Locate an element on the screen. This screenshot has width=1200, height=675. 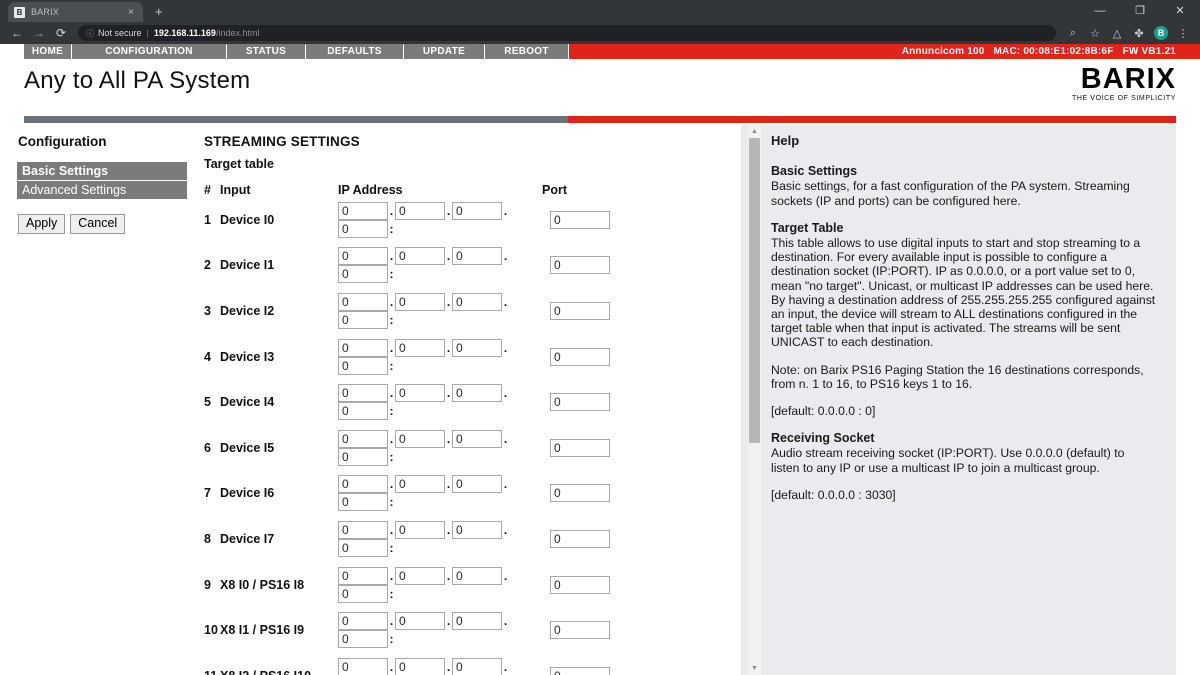
extension-cloud-icon: △ is located at coordinates (1117, 33).